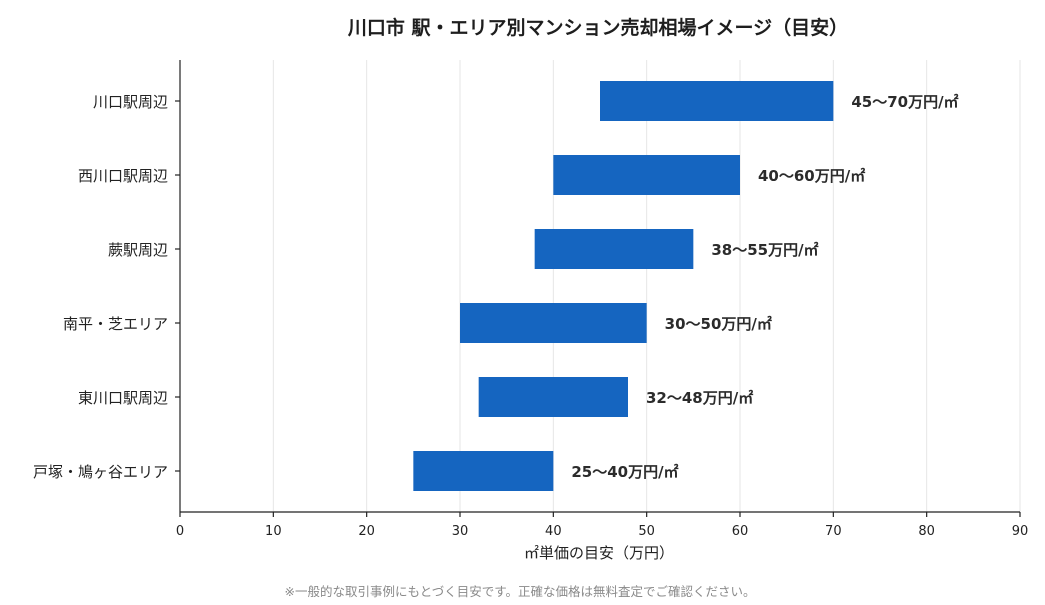 The height and width of the screenshot is (605, 1045). What do you see at coordinates (553, 531) in the screenshot?
I see `x-tick-label-4: 40` at bounding box center [553, 531].